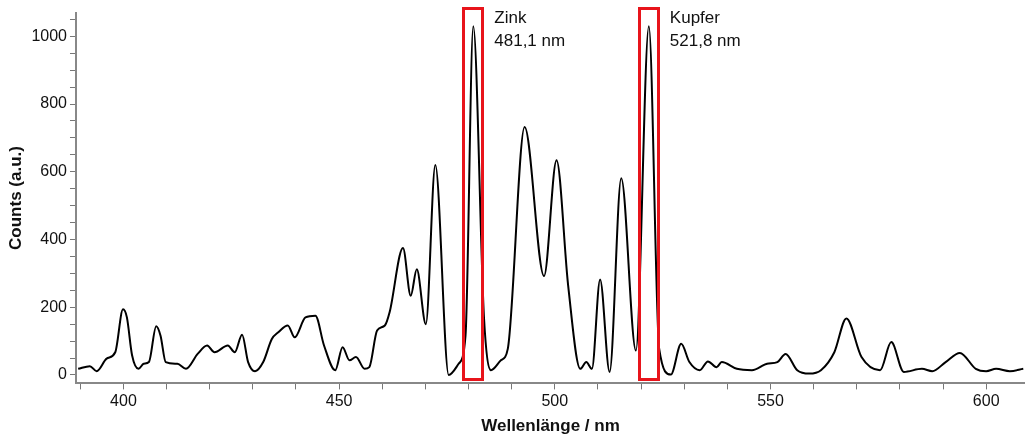  I want to click on y-tick-label: 600, so click(54, 171).